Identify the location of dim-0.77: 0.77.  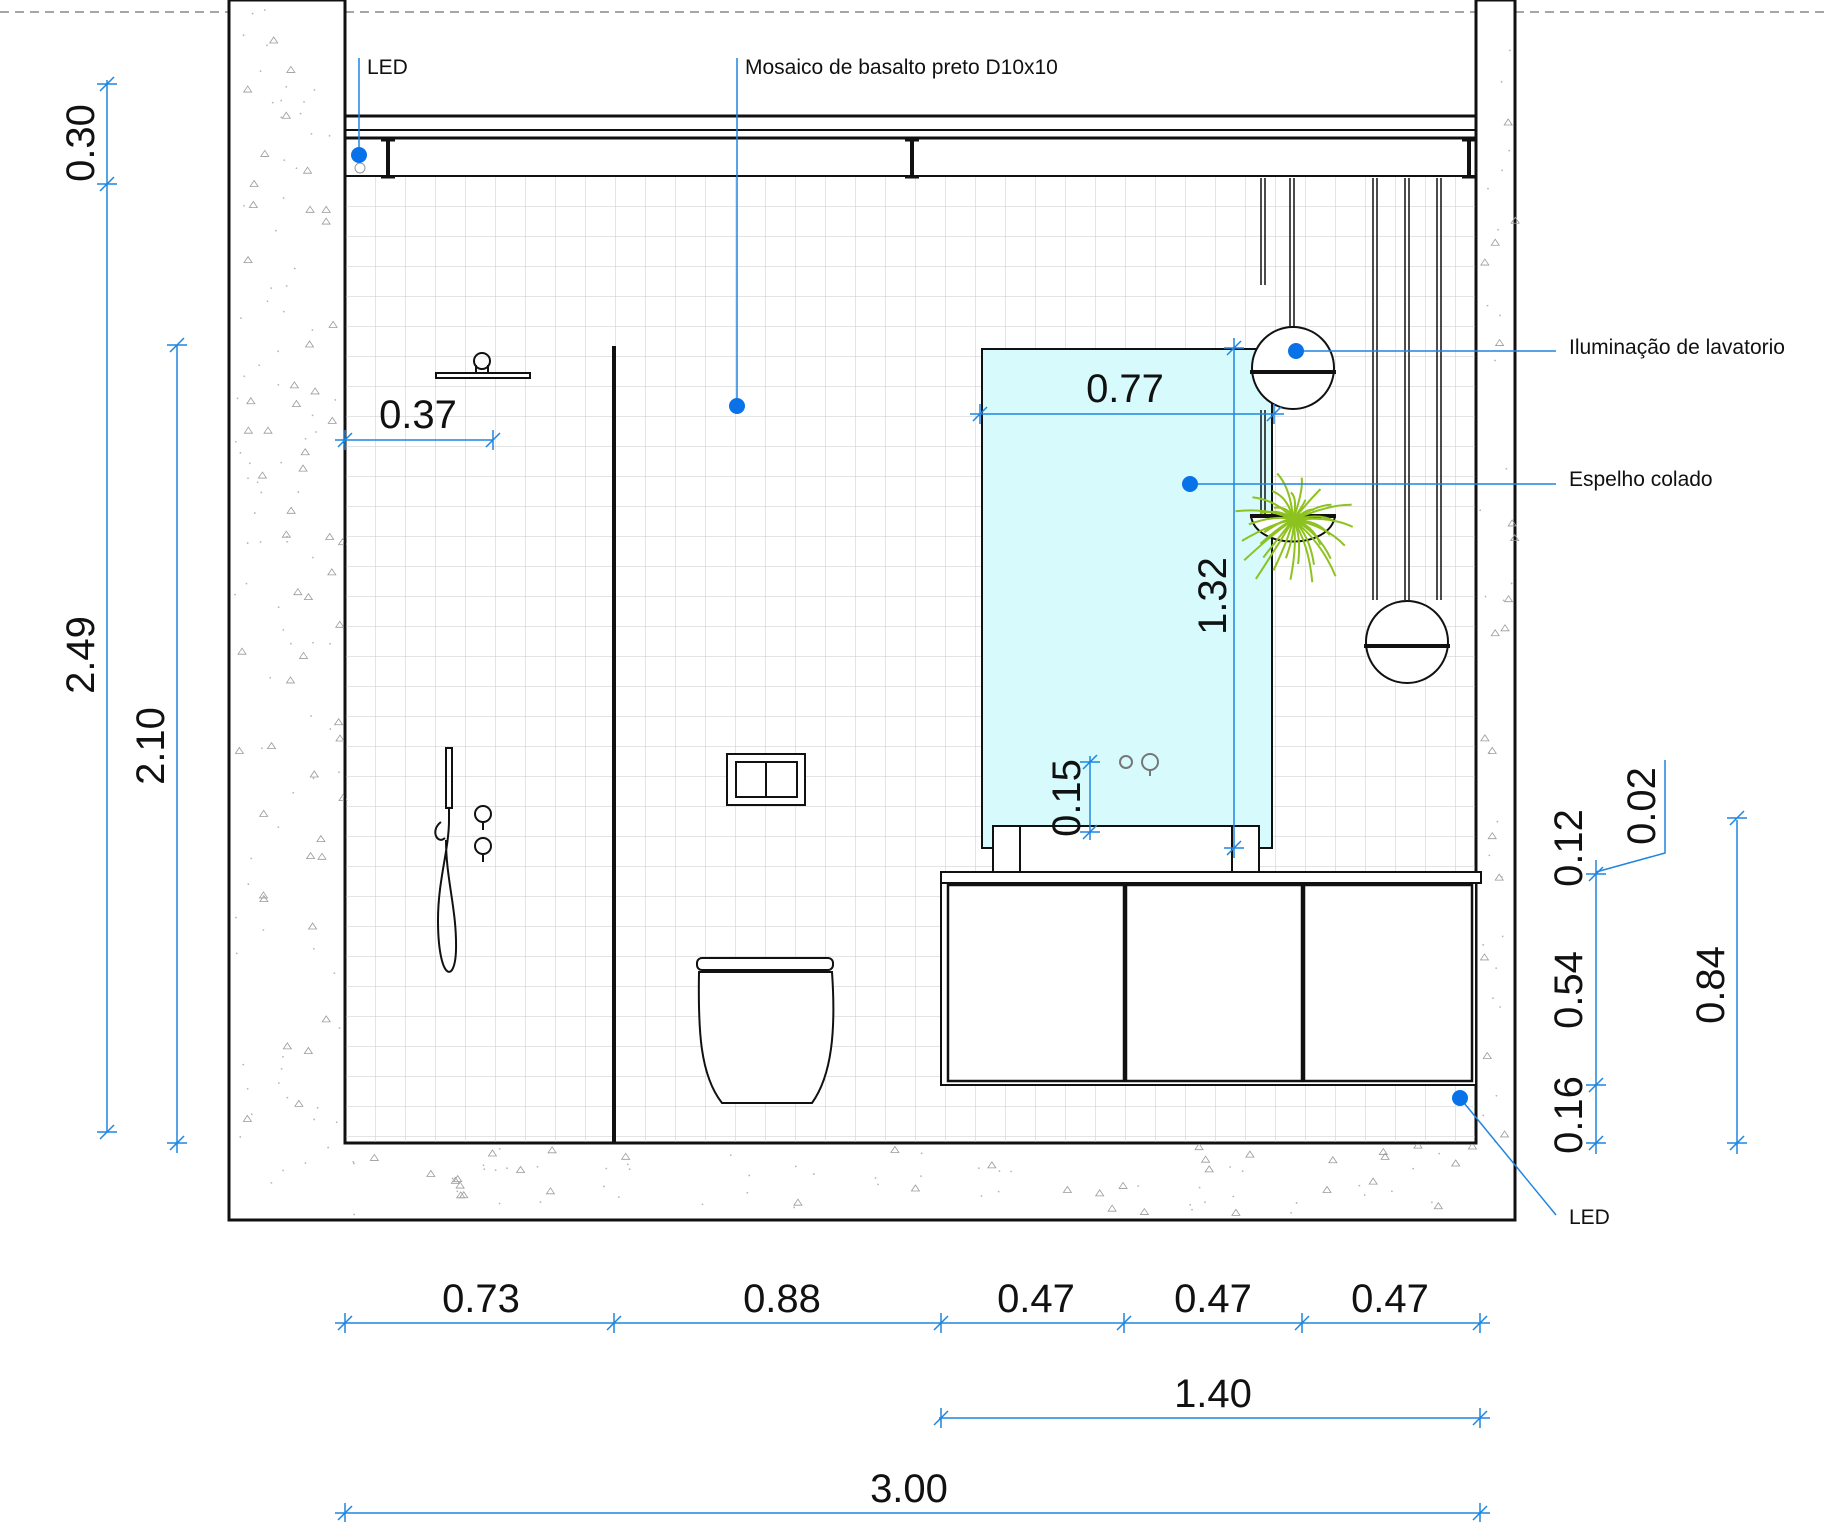
(1125, 389).